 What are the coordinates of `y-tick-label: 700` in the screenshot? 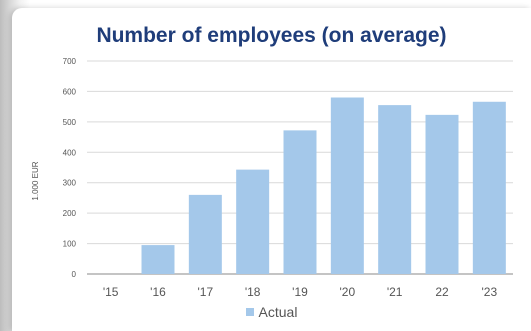 It's located at (70, 61).